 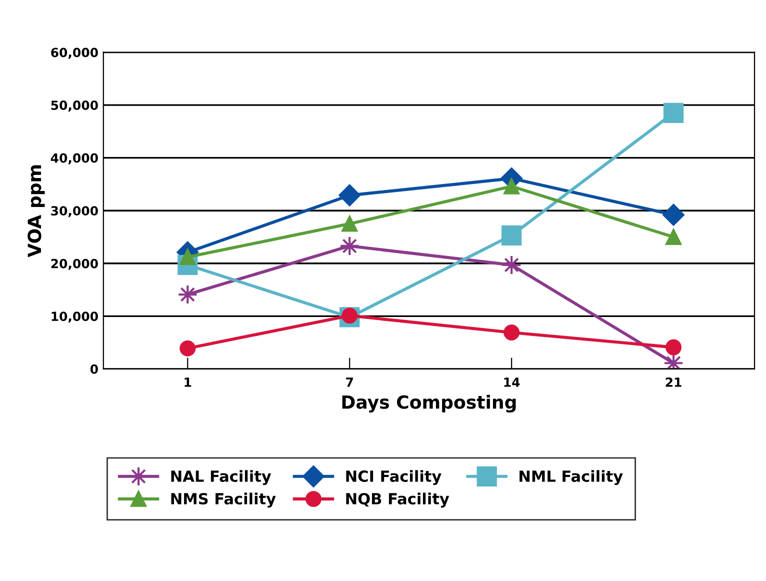 I want to click on y-tick-label: 10,000, so click(x=75, y=317).